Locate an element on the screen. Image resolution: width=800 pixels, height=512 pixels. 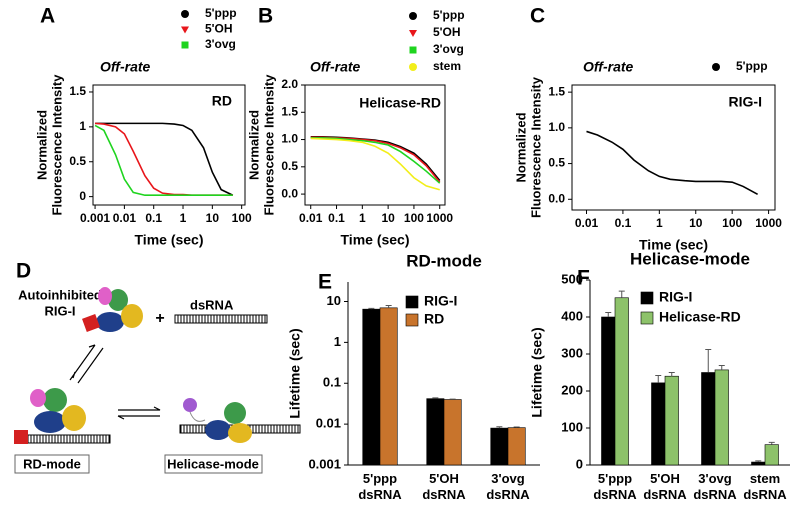
diagram-label: + is located at coordinates (159, 318).